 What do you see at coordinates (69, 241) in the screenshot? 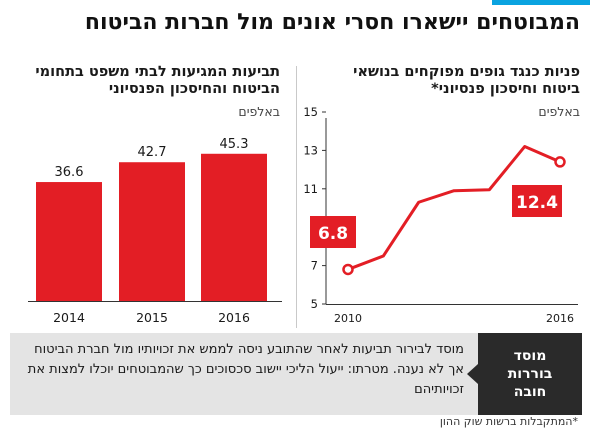
I see `bar-2014` at bounding box center [69, 241].